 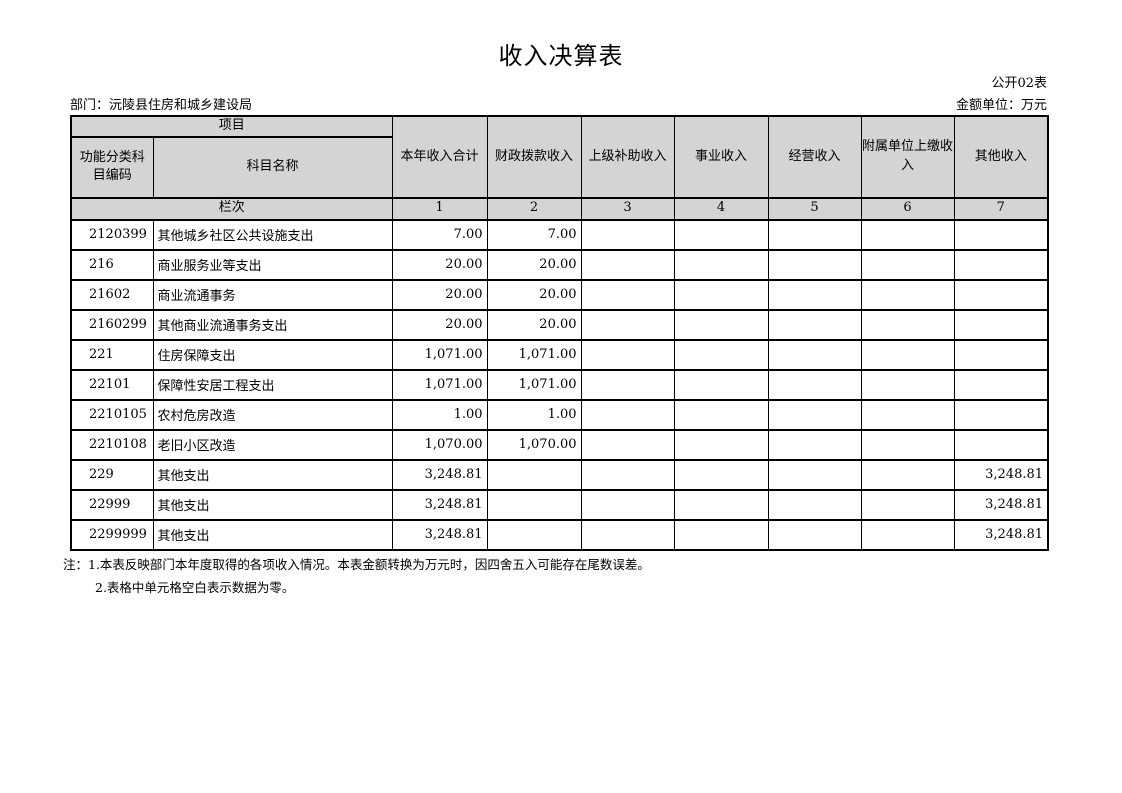 I want to click on table-row: 221 住房保障支出 1,071.00 1,071.00, so click(x=559, y=354).